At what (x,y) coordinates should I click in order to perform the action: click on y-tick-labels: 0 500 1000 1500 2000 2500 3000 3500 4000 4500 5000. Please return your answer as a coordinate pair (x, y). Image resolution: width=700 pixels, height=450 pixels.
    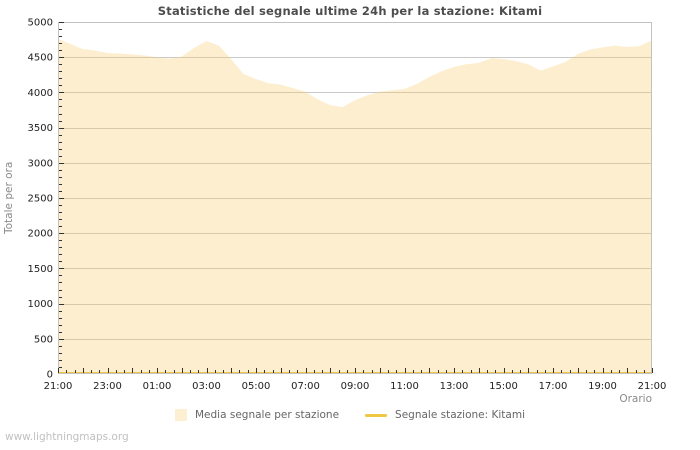
    Looking at the image, I should click on (40, 199).